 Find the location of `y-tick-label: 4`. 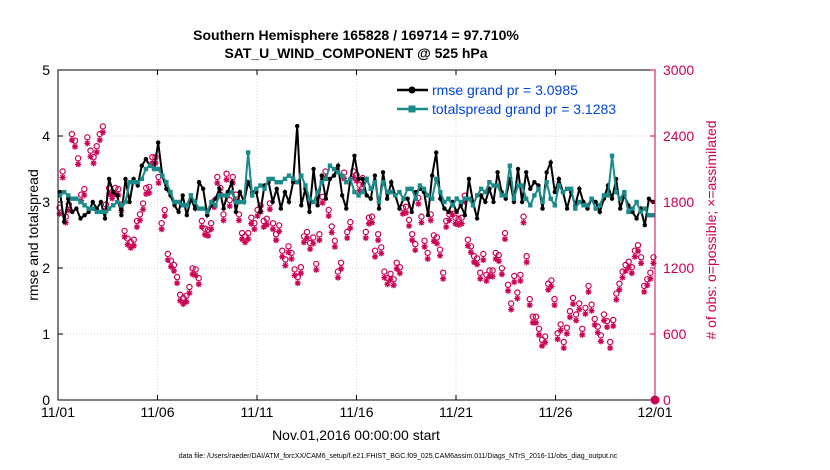

y-tick-label: 4 is located at coordinates (46, 136).